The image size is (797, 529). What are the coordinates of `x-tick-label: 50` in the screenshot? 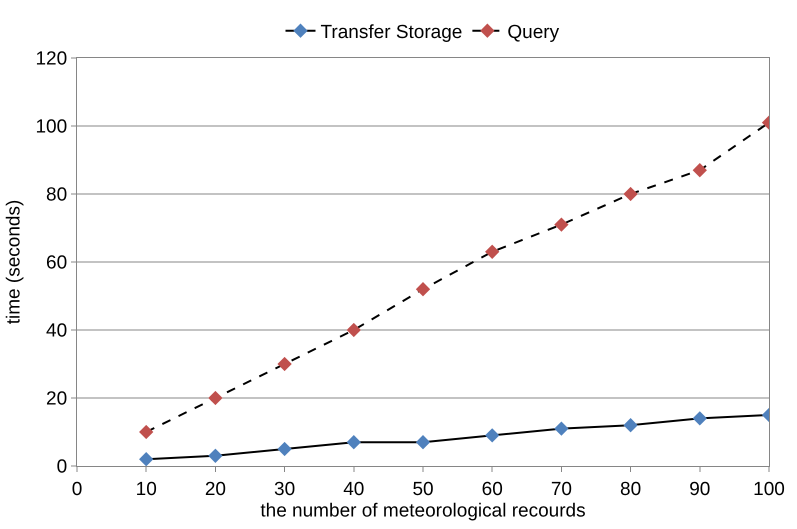 It's located at (423, 489).